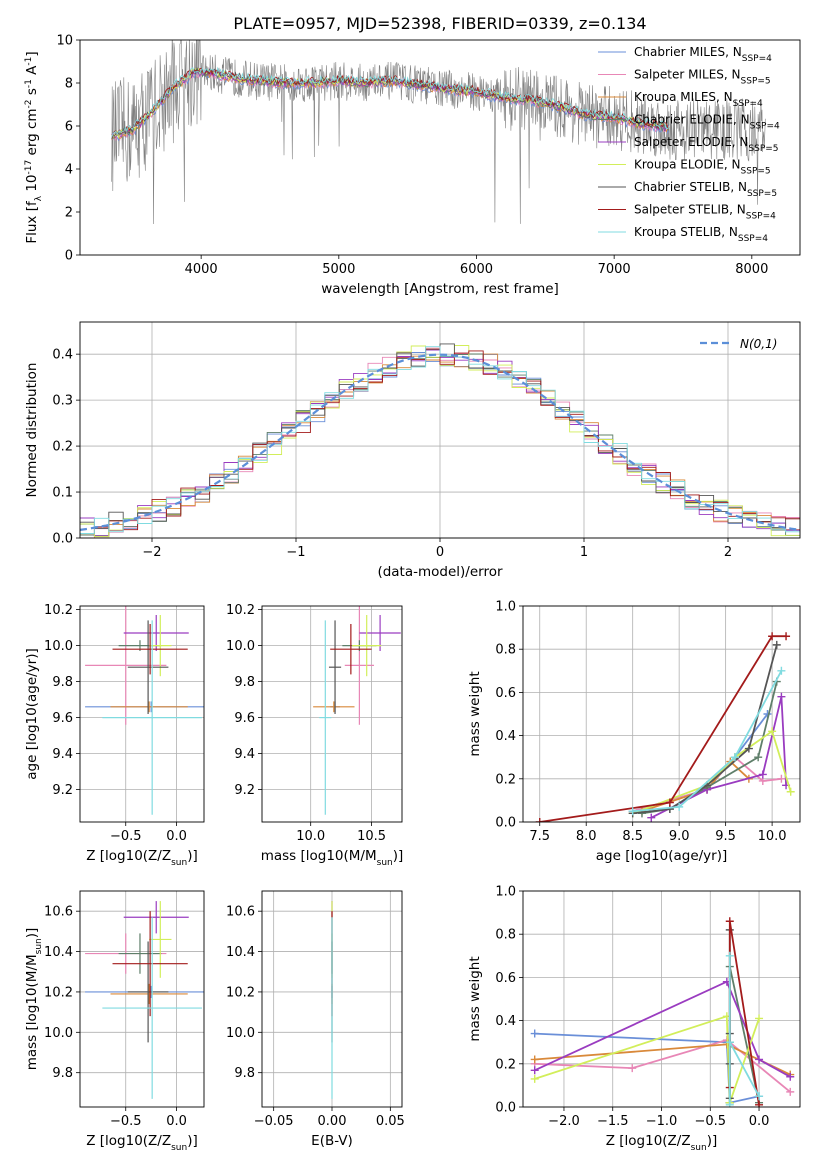 The image size is (819, 1170). Describe the element at coordinates (69, 256) in the screenshot. I see `y-tick-label: 0` at that location.